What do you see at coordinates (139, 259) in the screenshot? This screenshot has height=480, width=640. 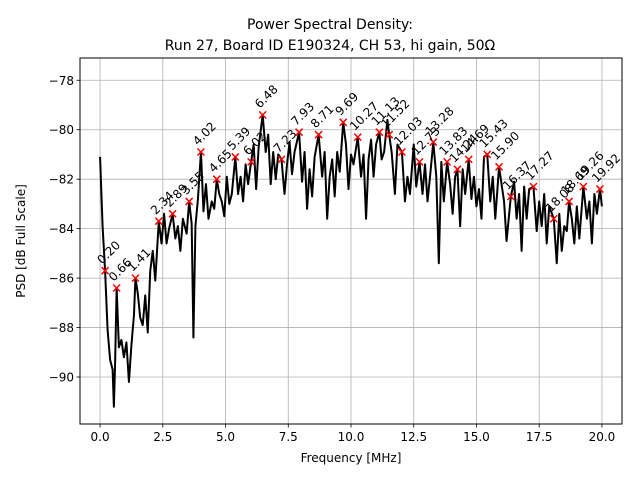 I see `peak-label: 1.41` at bounding box center [139, 259].